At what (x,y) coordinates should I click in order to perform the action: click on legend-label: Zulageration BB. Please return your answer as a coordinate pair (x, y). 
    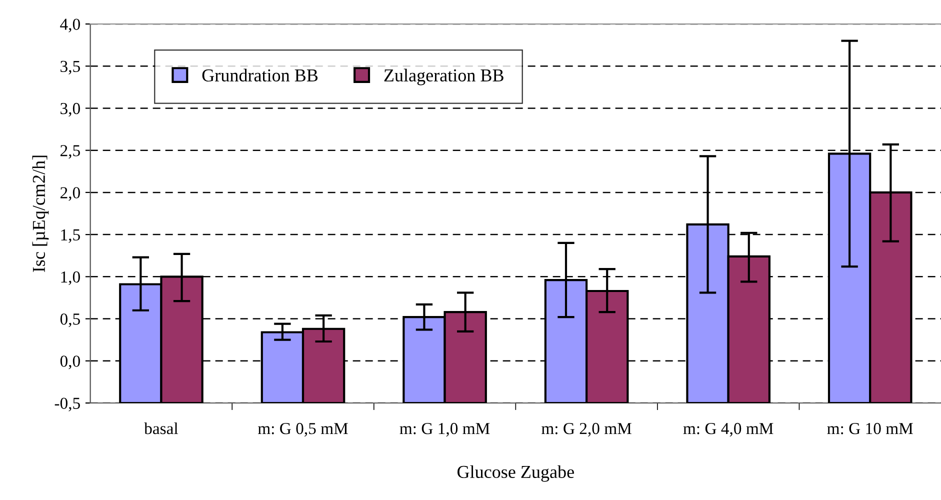
    Looking at the image, I should click on (444, 77).